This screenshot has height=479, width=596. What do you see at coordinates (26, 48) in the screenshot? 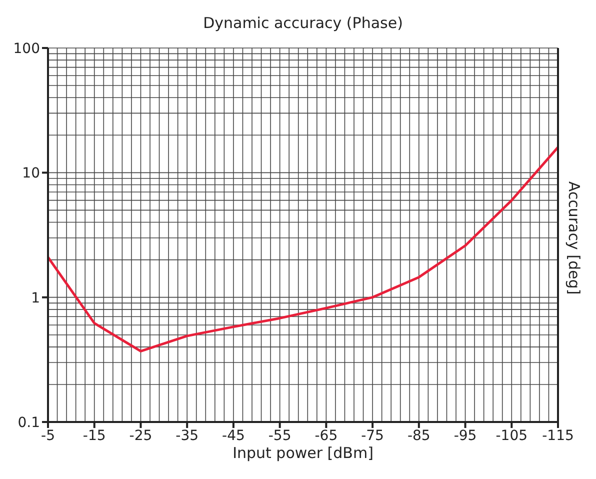
I see `y-tick-label: 100` at bounding box center [26, 48].